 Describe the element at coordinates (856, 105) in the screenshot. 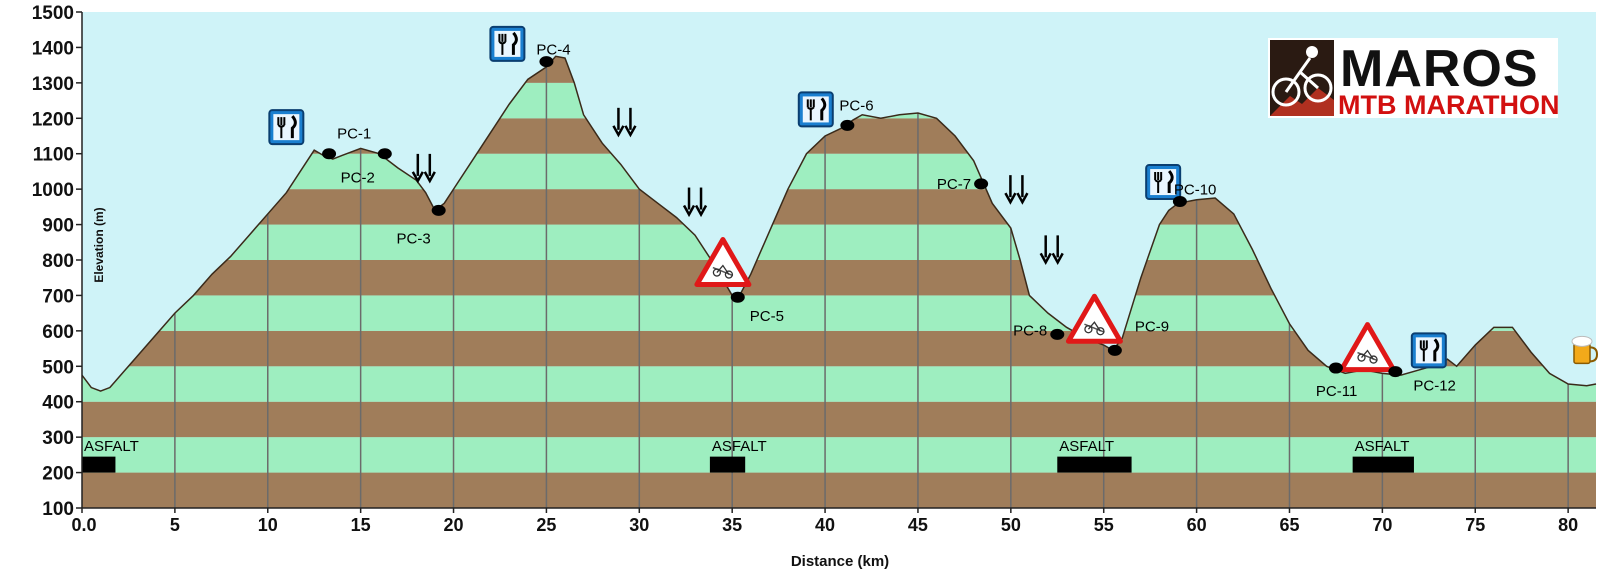

I see `checkpoint-label: PC-6` at that location.